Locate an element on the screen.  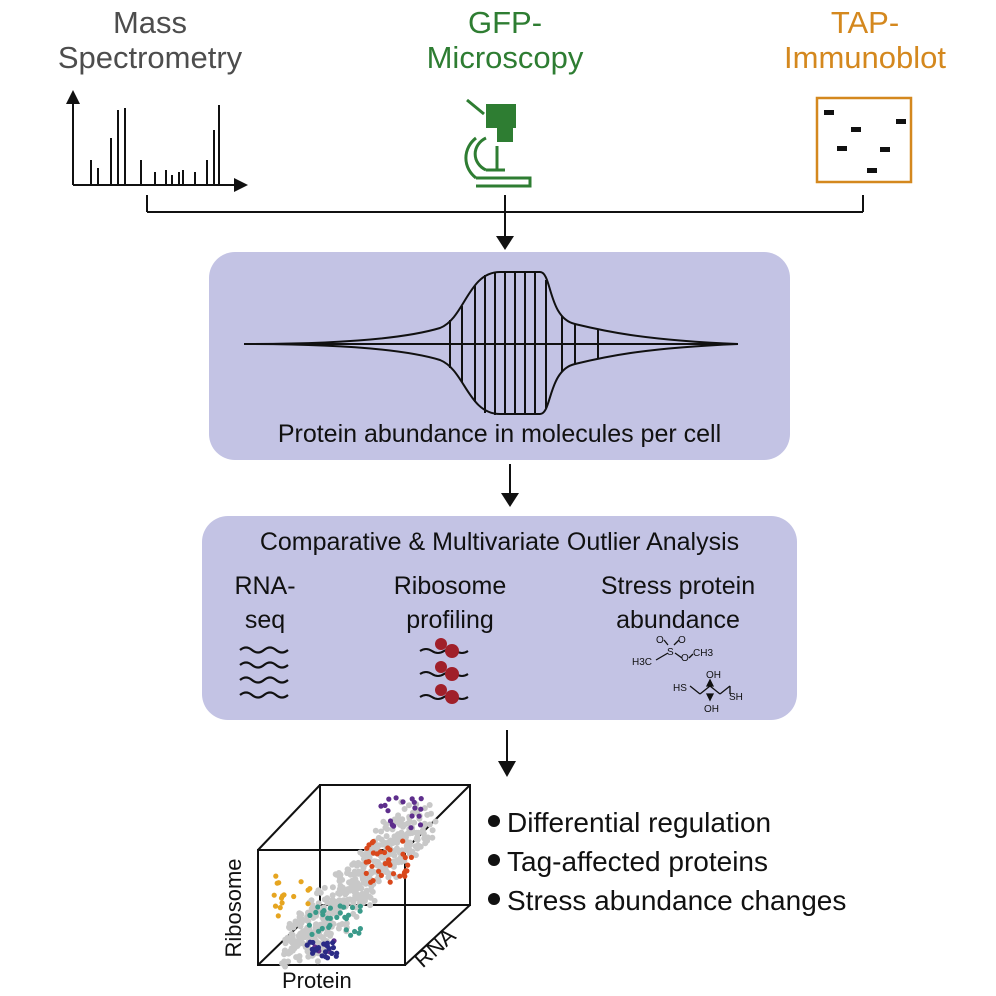
chem-oh-bottom: OH is located at coordinates (711, 709).